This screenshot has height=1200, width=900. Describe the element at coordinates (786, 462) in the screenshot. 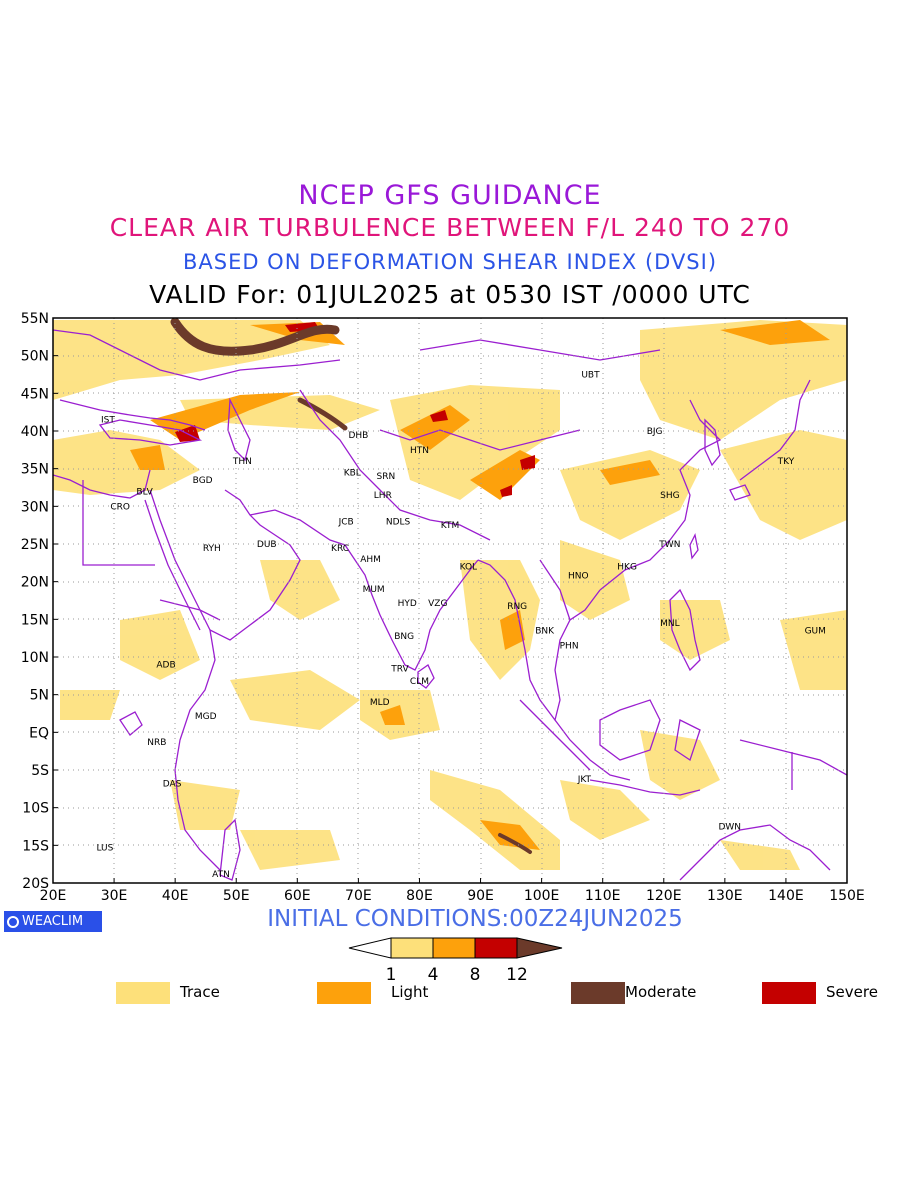

I see `city-label-tky: TKY` at that location.